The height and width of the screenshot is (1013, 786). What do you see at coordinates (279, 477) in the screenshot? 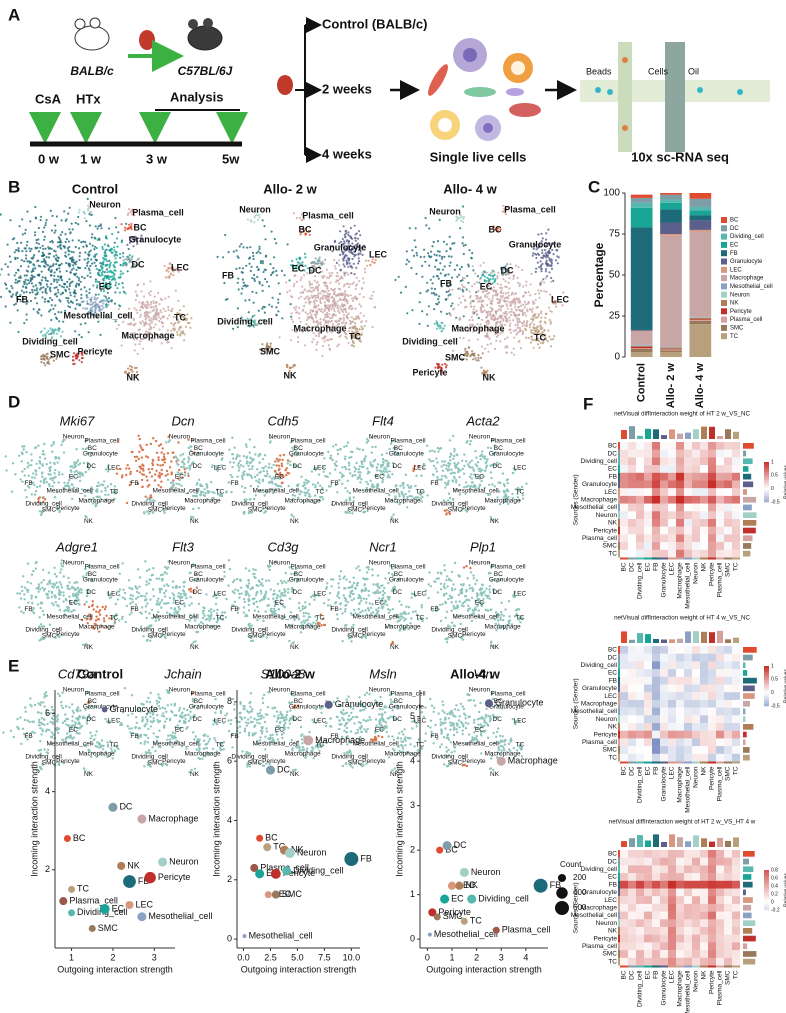
I see `cluster-label: EC` at bounding box center [279, 477].